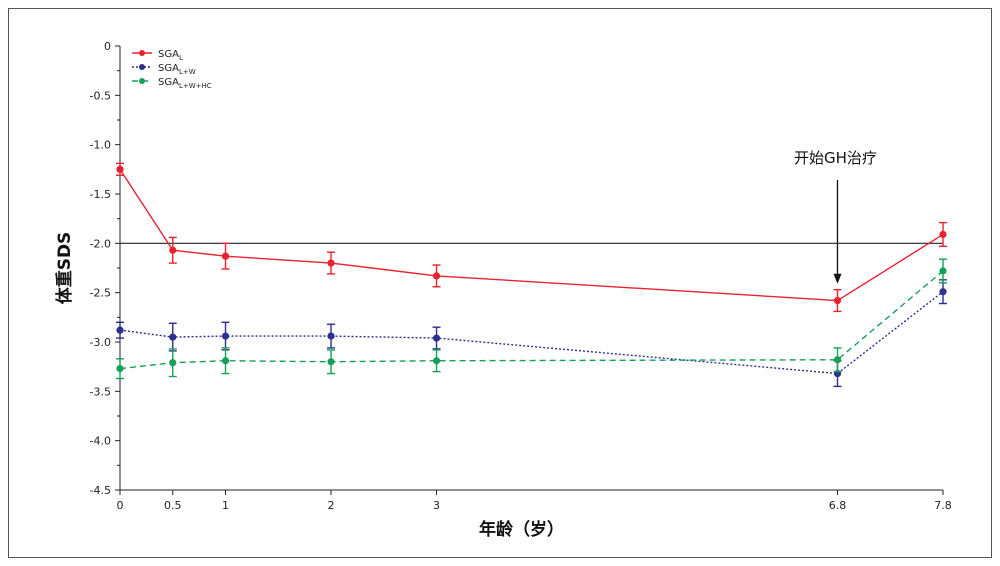 This screenshot has height=566, width=1000. What do you see at coordinates (100, 441) in the screenshot?
I see `y-tick-label: -4.0` at bounding box center [100, 441].